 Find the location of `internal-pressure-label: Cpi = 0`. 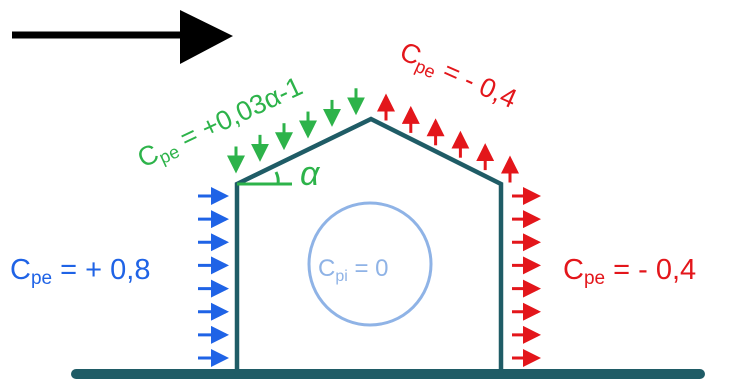

internal-pressure-label: Cpi = 0 is located at coordinates (353, 270).